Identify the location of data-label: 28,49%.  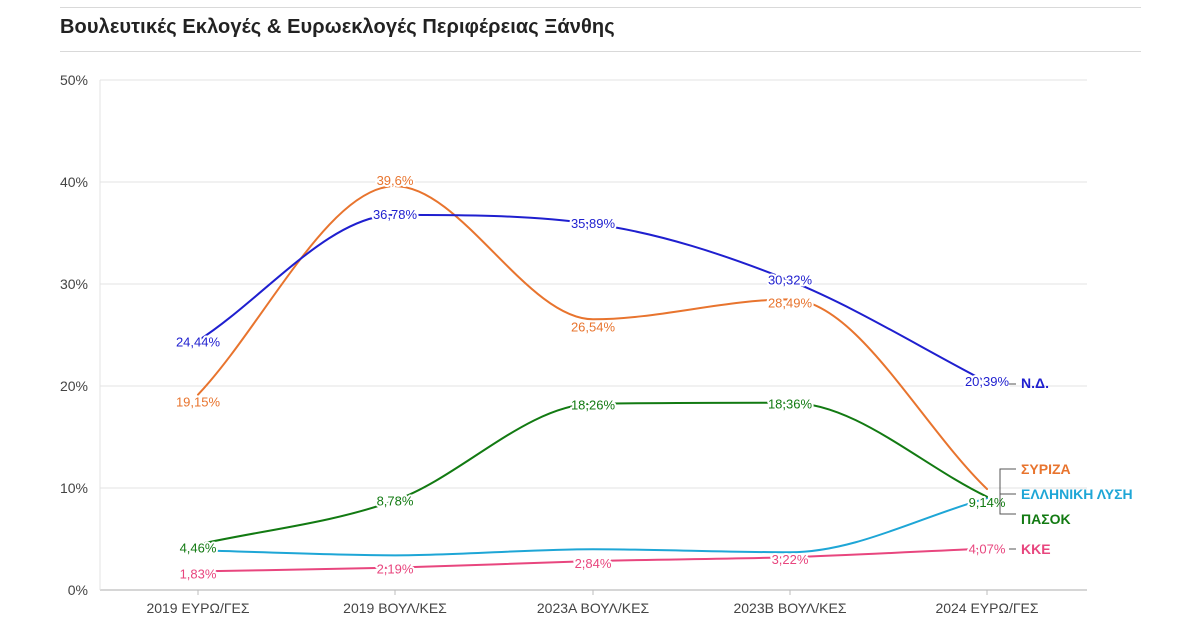
(790, 302).